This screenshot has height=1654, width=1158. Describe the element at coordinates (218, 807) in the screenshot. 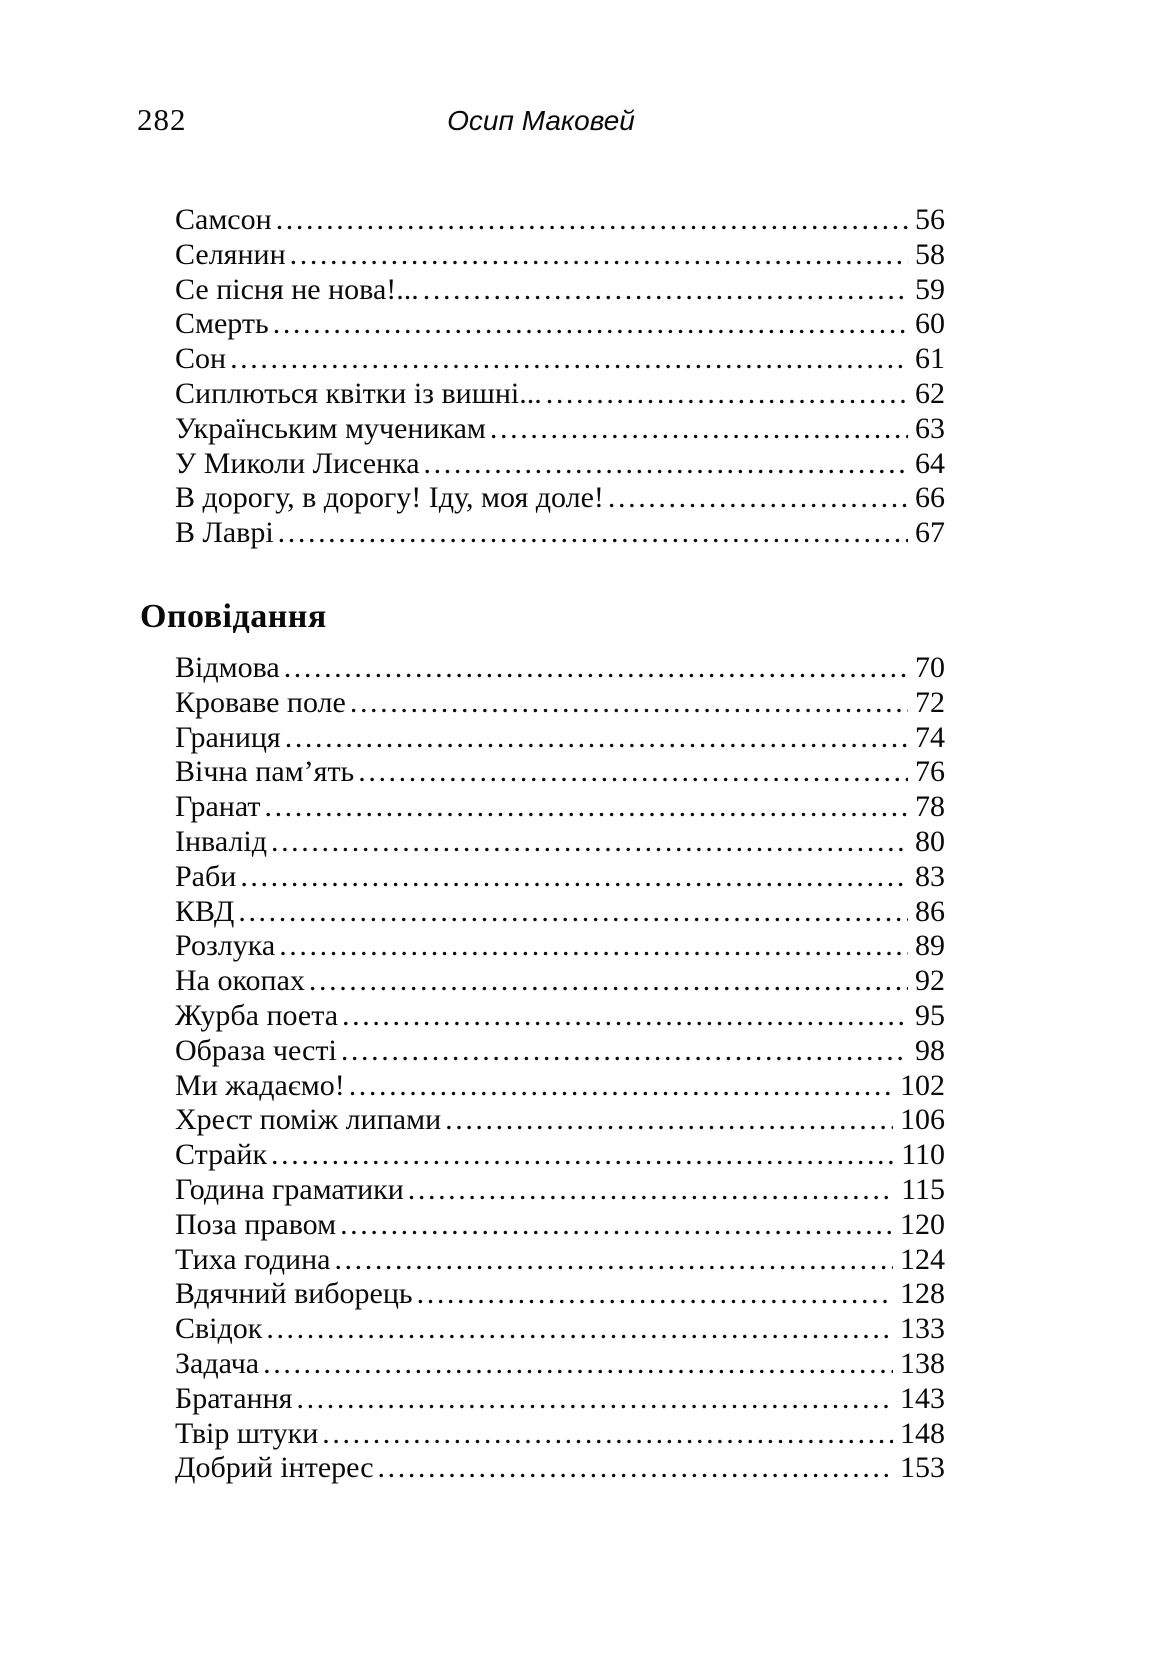

I see `toc-entry-title: Гранат` at that location.